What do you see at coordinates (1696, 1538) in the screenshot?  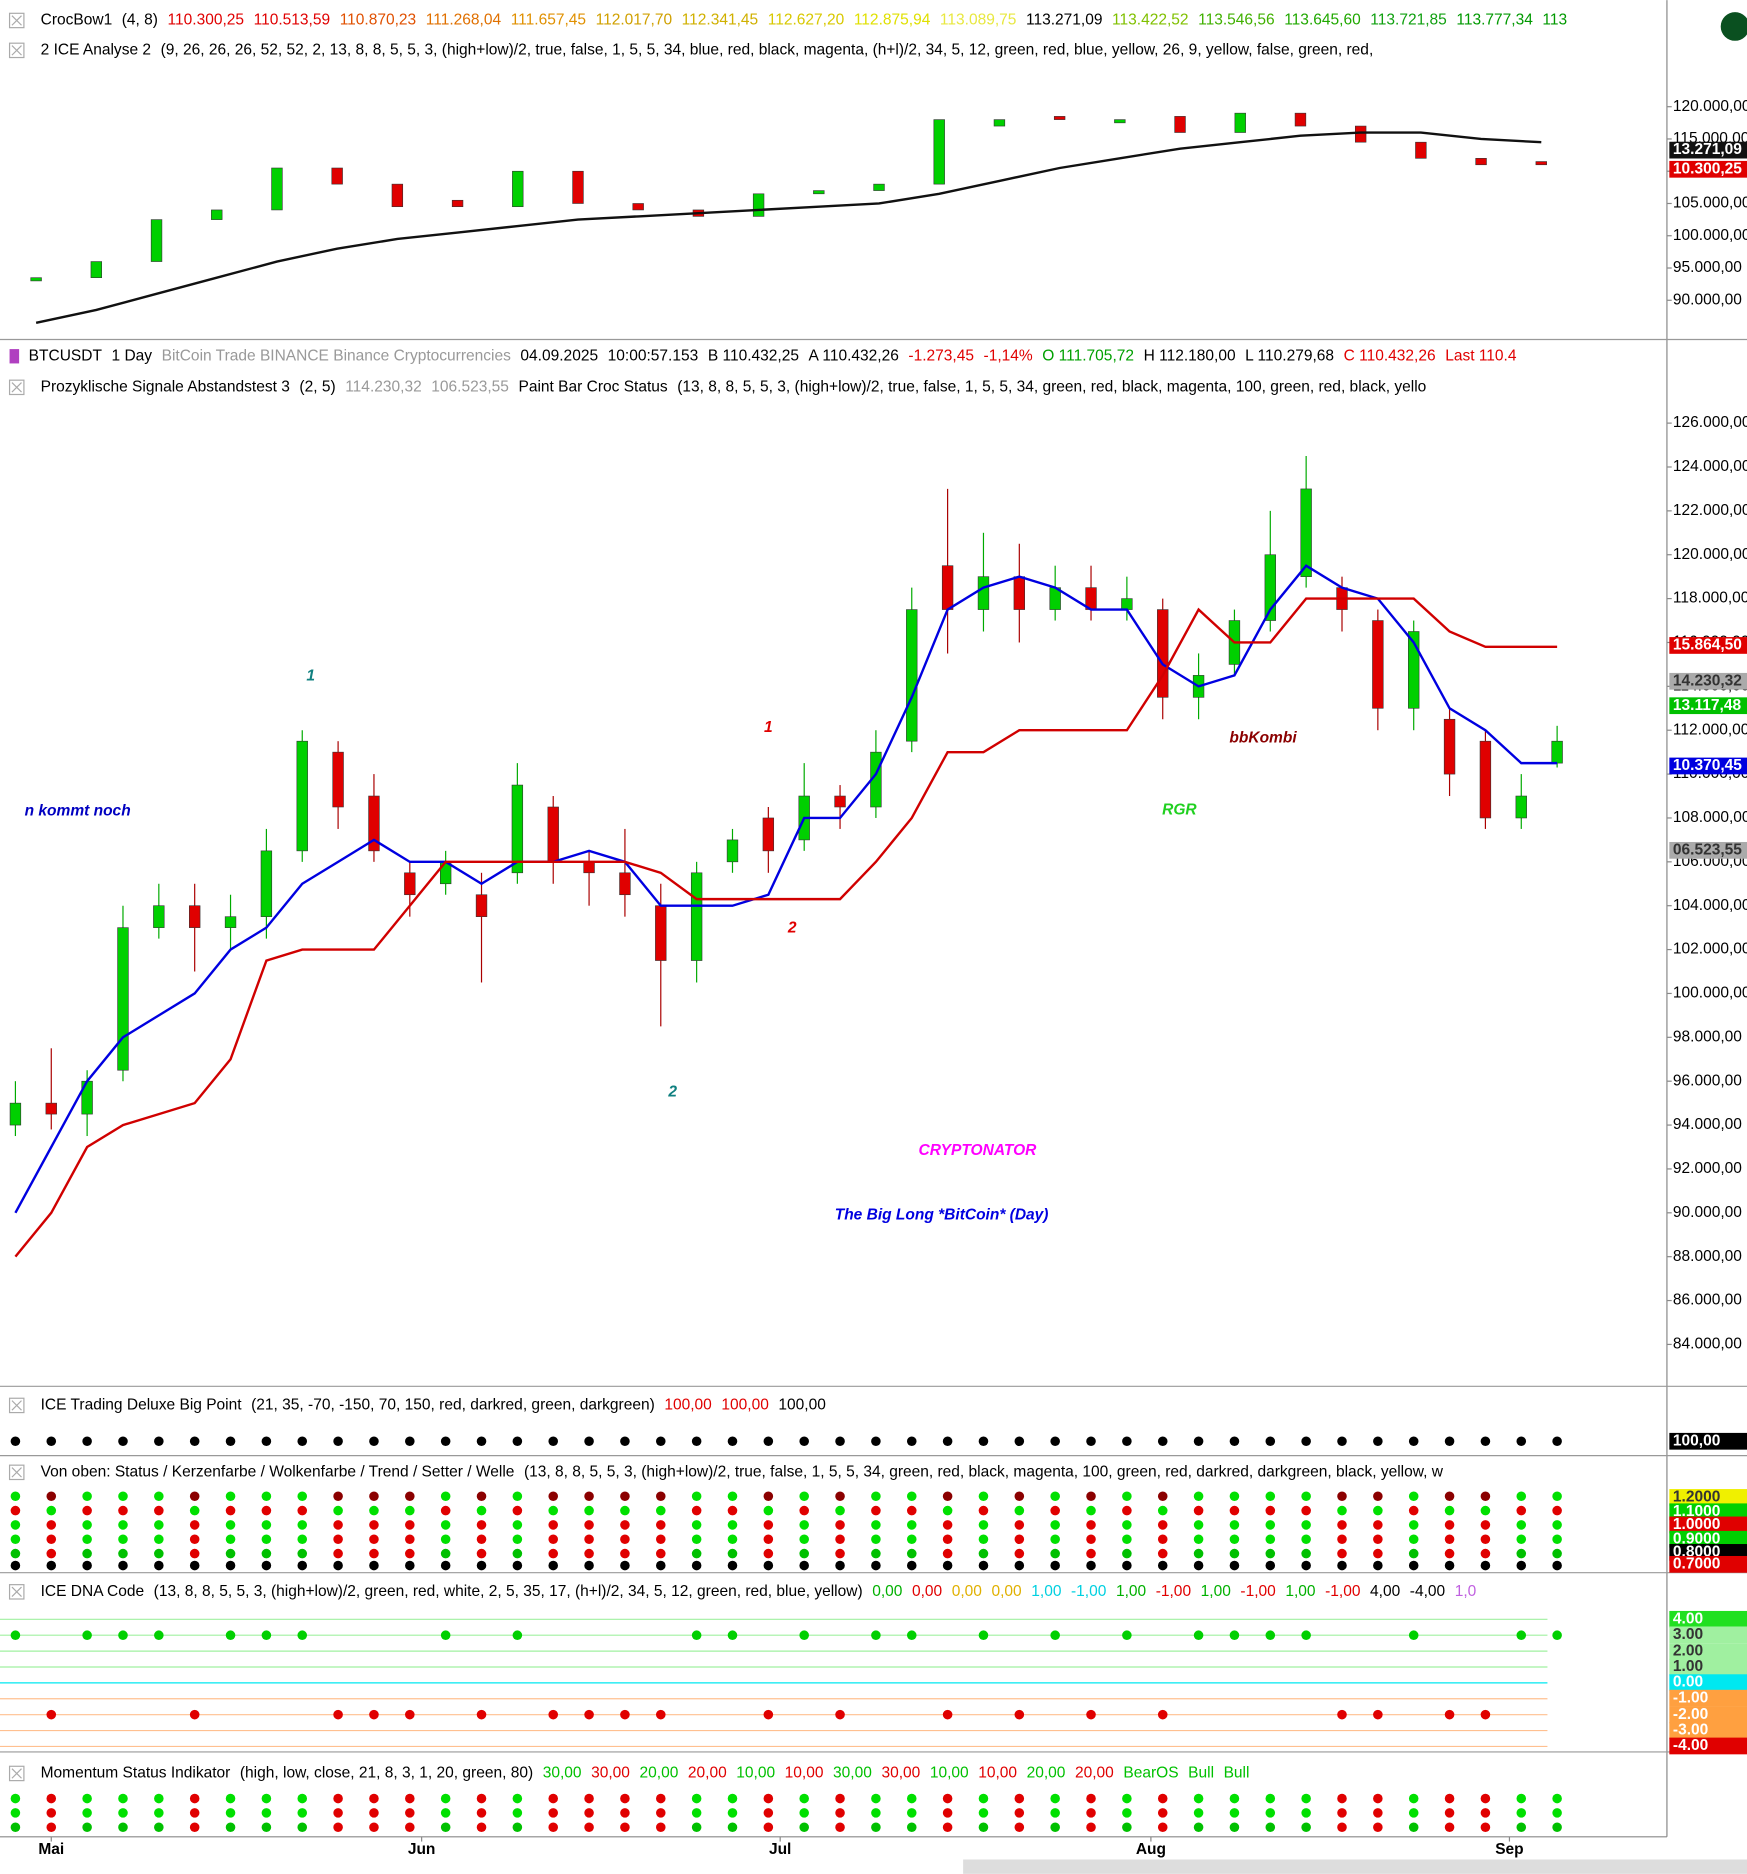 I see `level-tag: 0.9000` at bounding box center [1696, 1538].